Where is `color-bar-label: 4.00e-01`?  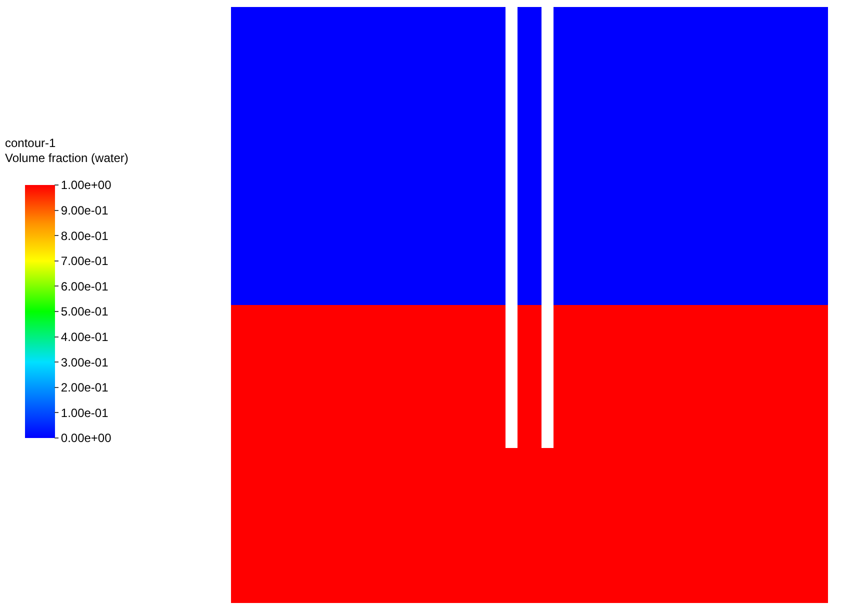 color-bar-label: 4.00e-01 is located at coordinates (84, 337).